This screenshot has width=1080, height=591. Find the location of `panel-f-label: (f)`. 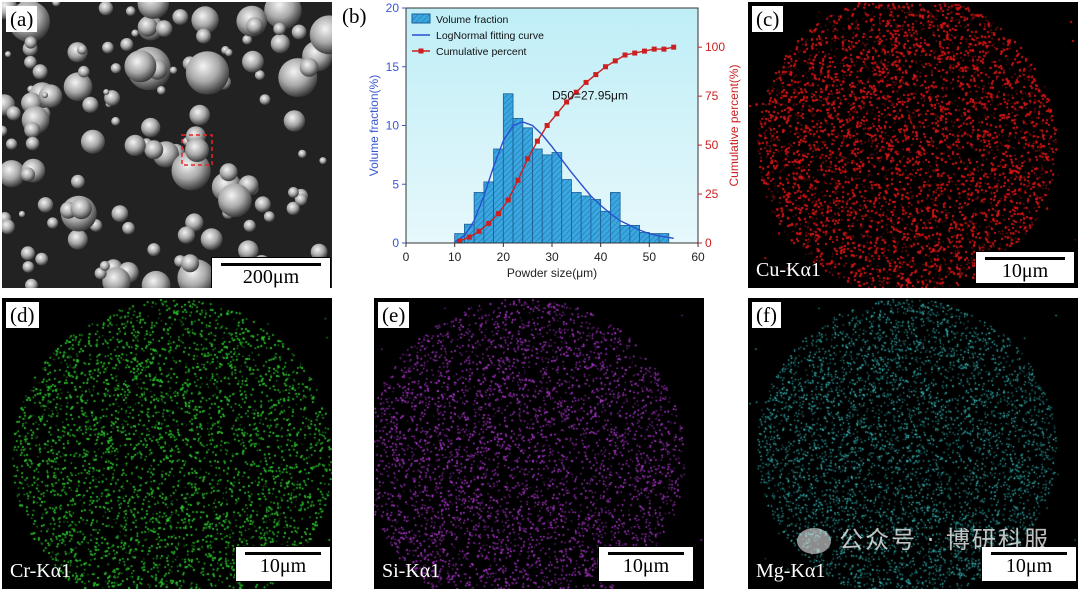

panel-f-label: (f) is located at coordinates (766, 315).